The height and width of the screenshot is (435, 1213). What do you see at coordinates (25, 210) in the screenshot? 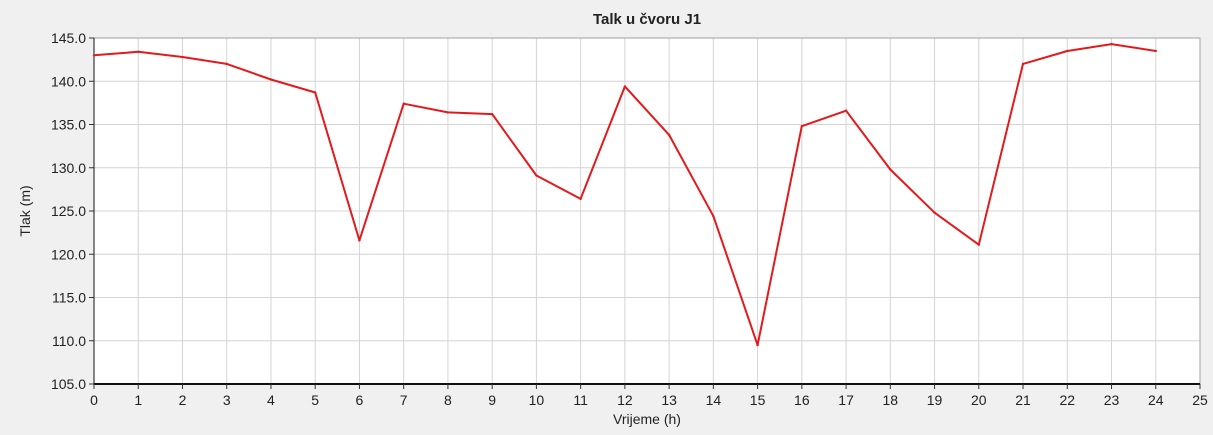
I see `y-axis-label: Tlak (m)` at bounding box center [25, 210].